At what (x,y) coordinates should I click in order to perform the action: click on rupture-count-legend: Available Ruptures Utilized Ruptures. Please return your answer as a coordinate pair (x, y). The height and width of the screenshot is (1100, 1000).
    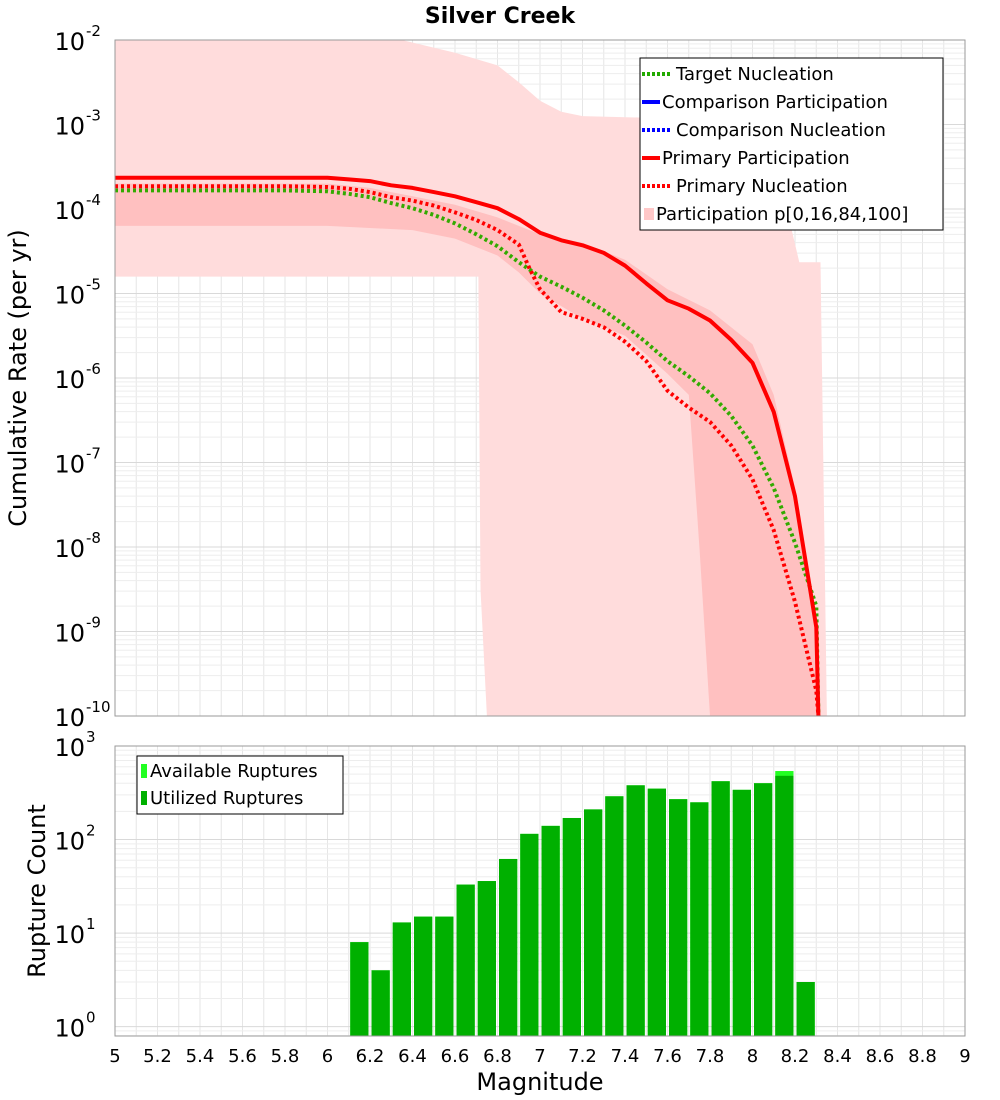
    Looking at the image, I should click on (240, 785).